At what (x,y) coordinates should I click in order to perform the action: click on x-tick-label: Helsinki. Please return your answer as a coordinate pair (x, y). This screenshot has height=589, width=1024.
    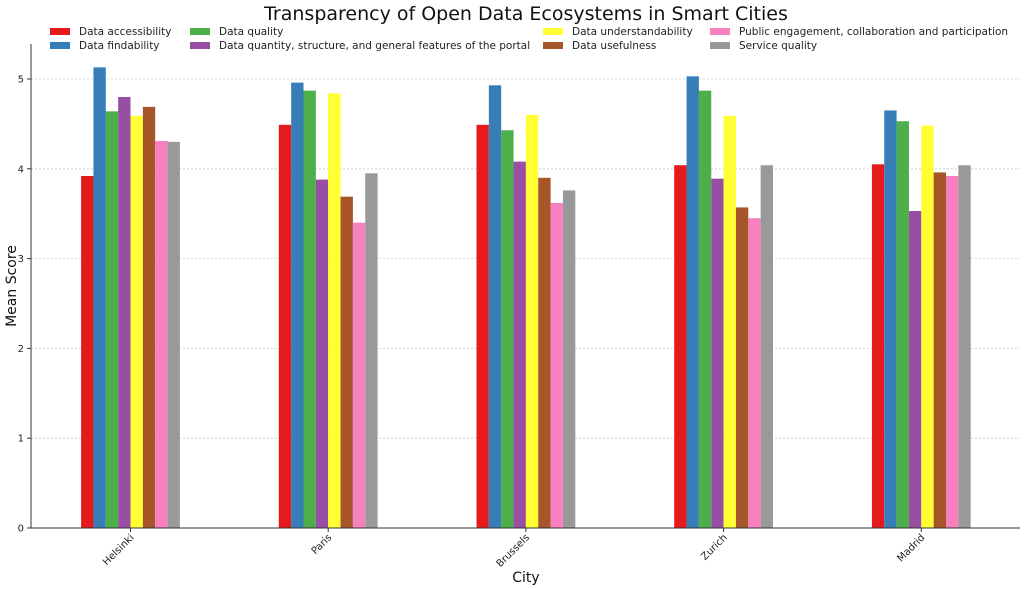
    Looking at the image, I should click on (119, 550).